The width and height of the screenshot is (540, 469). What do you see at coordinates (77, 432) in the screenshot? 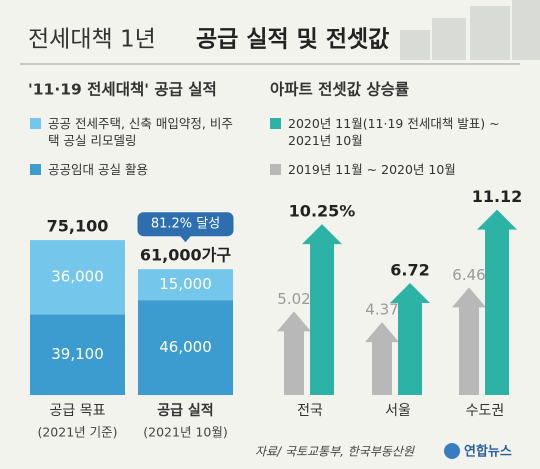
I see `category-note: (2021년 기준)` at bounding box center [77, 432].